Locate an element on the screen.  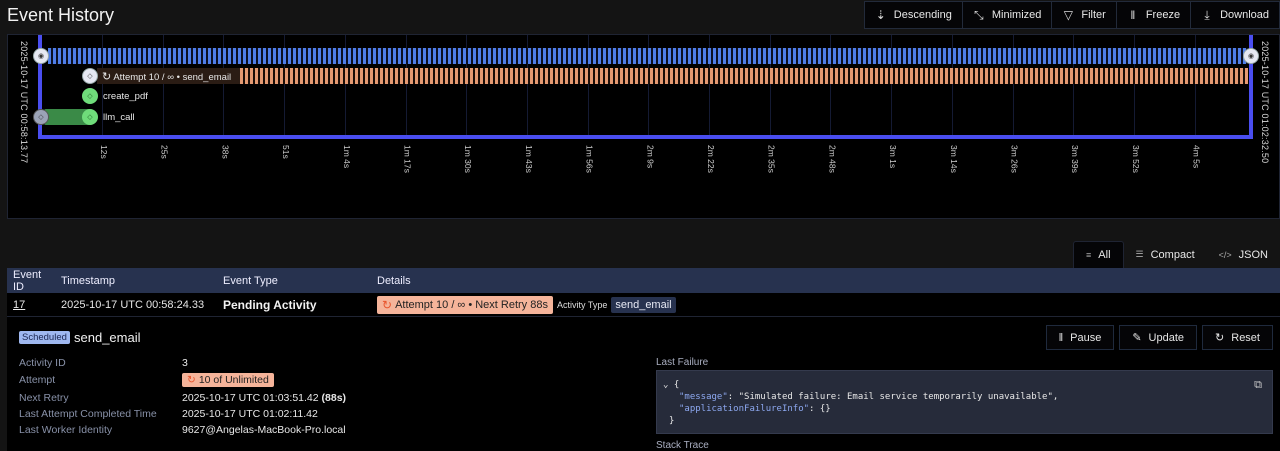
code-icon: </> is located at coordinates (1225, 254).